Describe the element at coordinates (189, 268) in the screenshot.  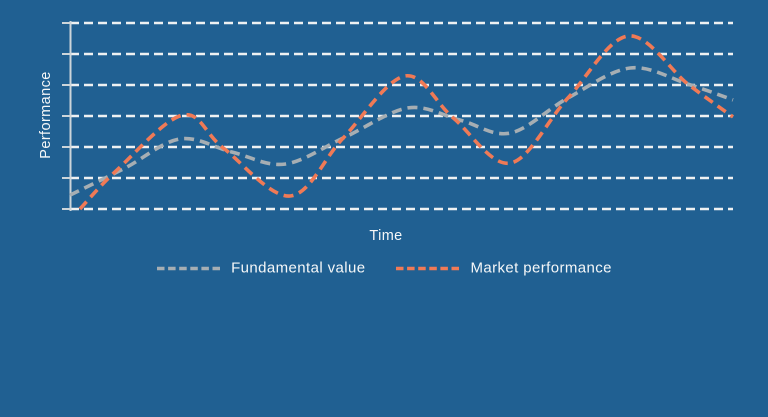
I see `fundamental-value-dash-swatch` at that location.